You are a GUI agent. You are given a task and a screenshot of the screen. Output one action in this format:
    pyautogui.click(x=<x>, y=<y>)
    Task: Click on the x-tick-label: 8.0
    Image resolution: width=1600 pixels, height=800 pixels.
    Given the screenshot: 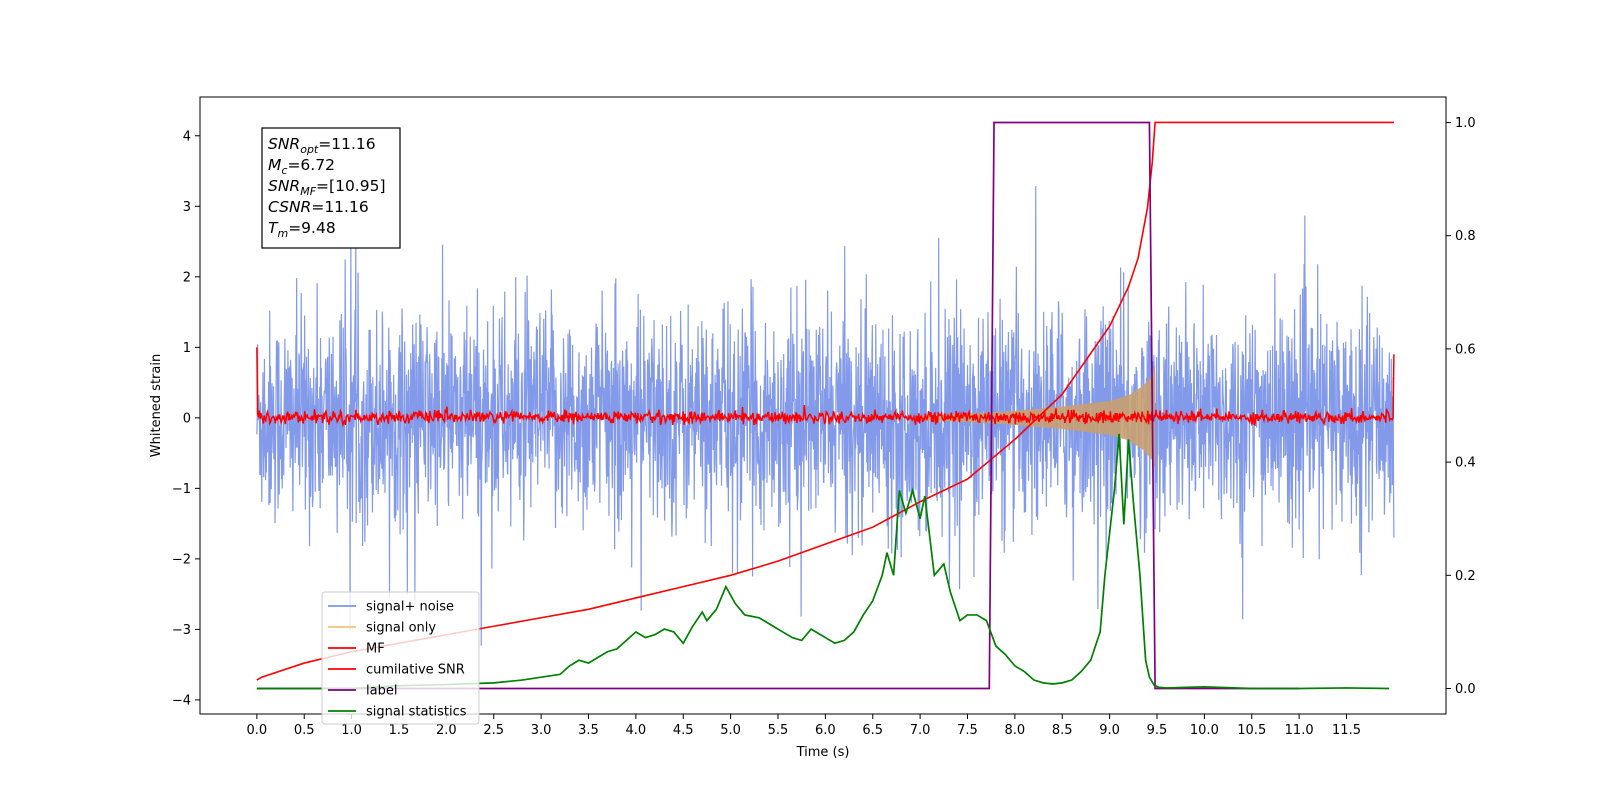 What is the action you would take?
    pyautogui.click(x=1015, y=730)
    